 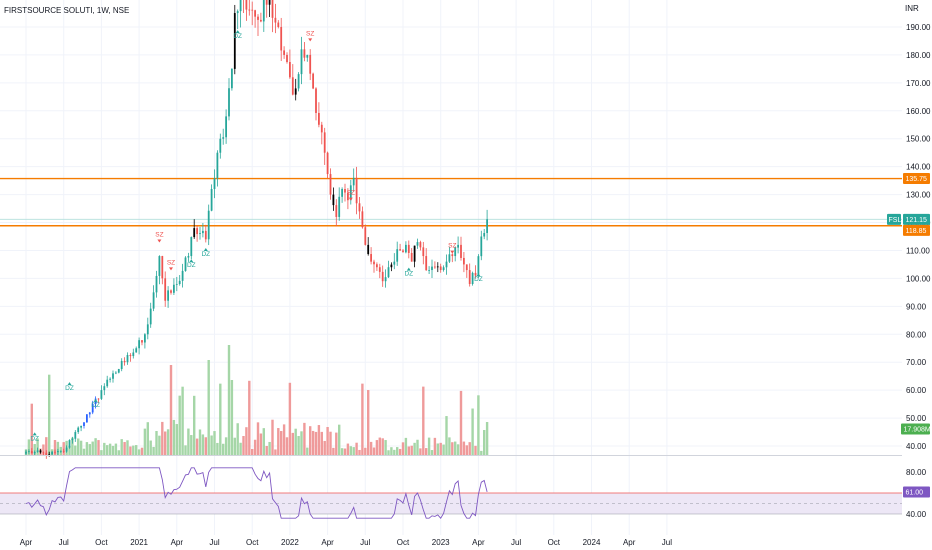 What do you see at coordinates (139, 542) in the screenshot?
I see `time-tick-label: 2021` at bounding box center [139, 542].